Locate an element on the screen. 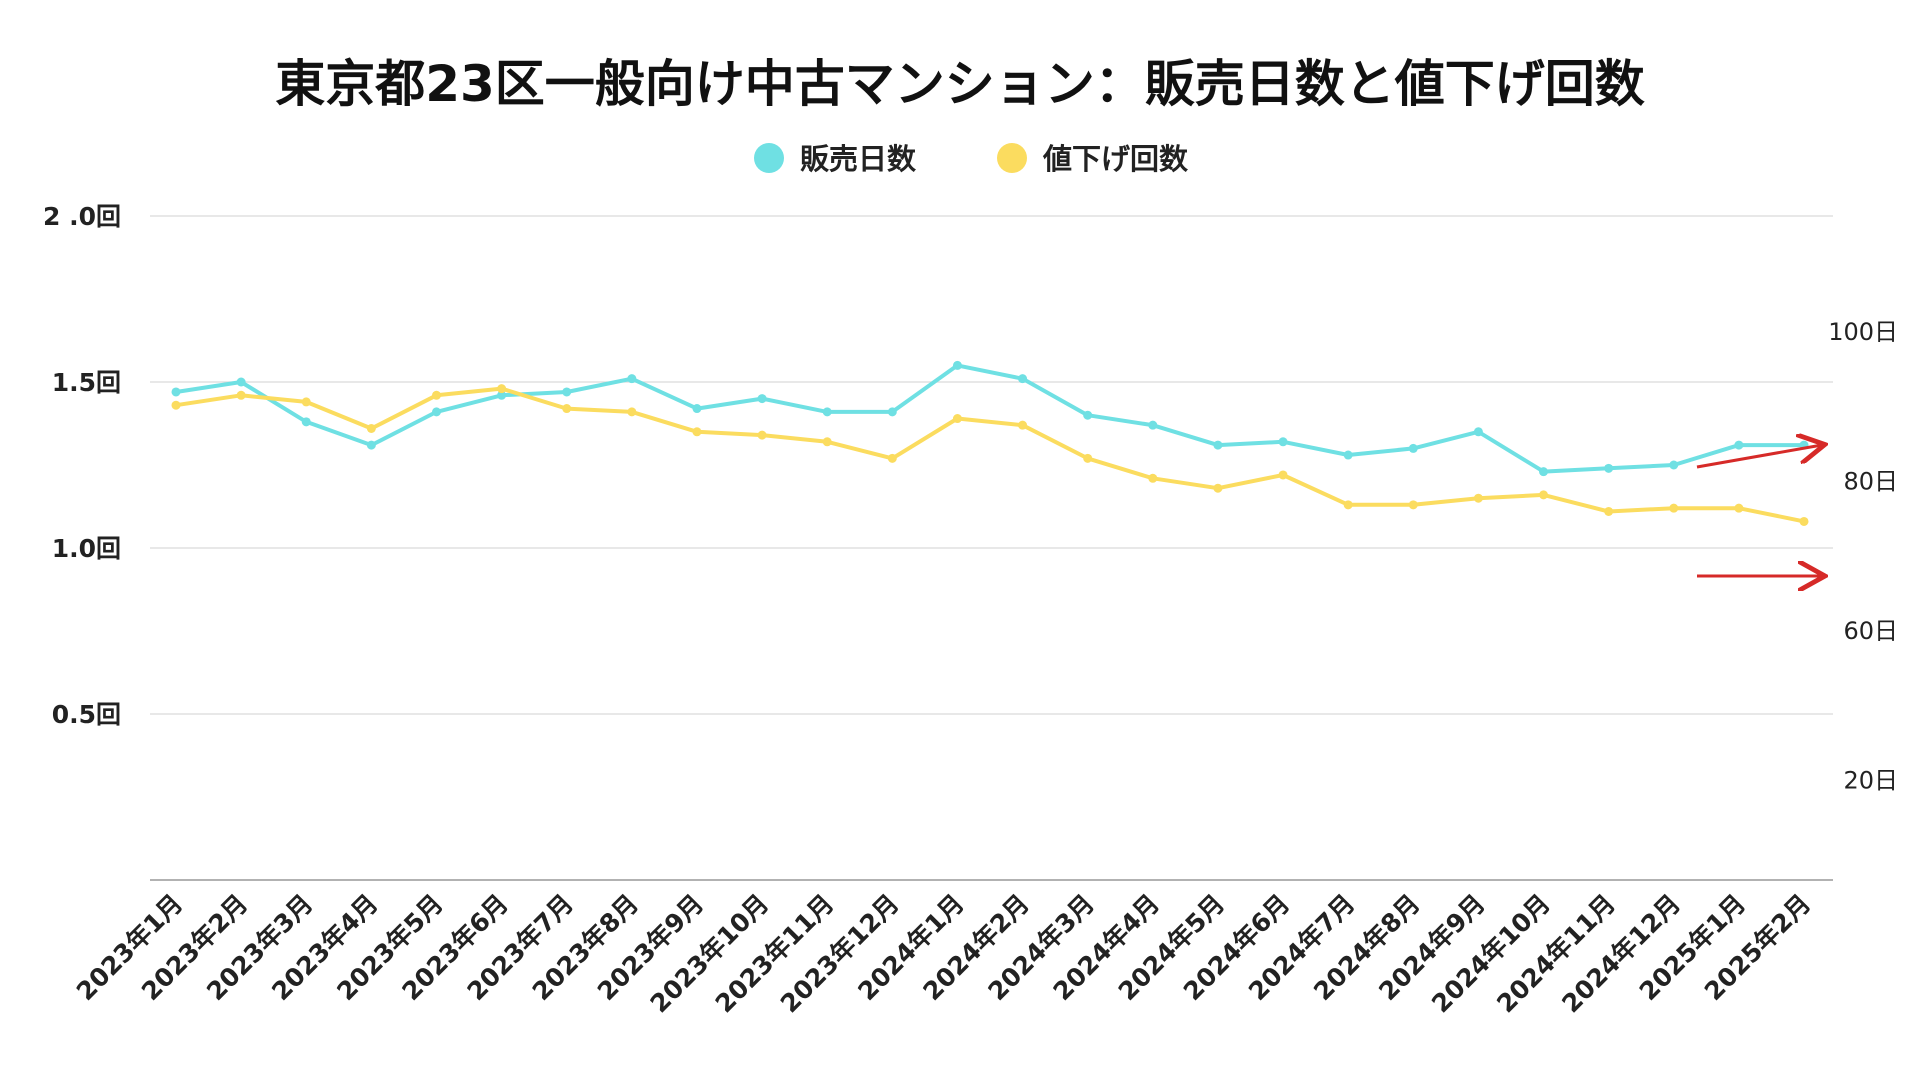 Image resolution: width=1920 pixels, height=1080 pixels. right-tick-label: 20日 is located at coordinates (1870, 780).